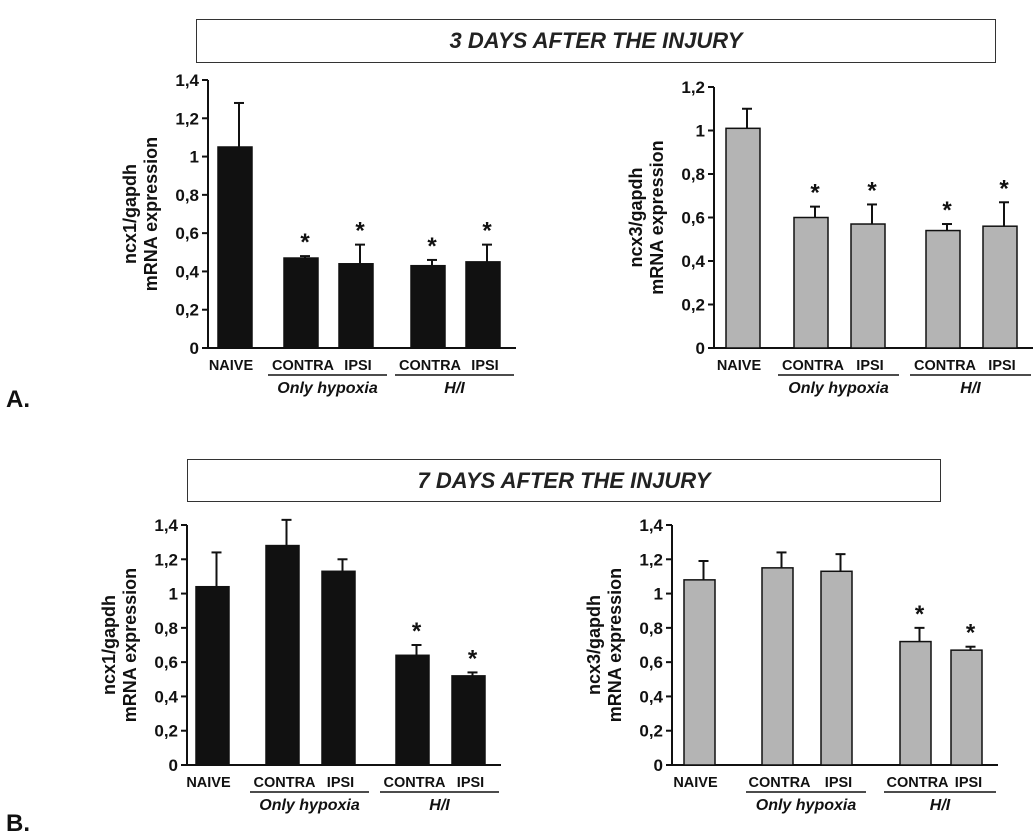  What do you see at coordinates (18, 823) in the screenshot?
I see `panel-b-letter: B.` at bounding box center [18, 823].